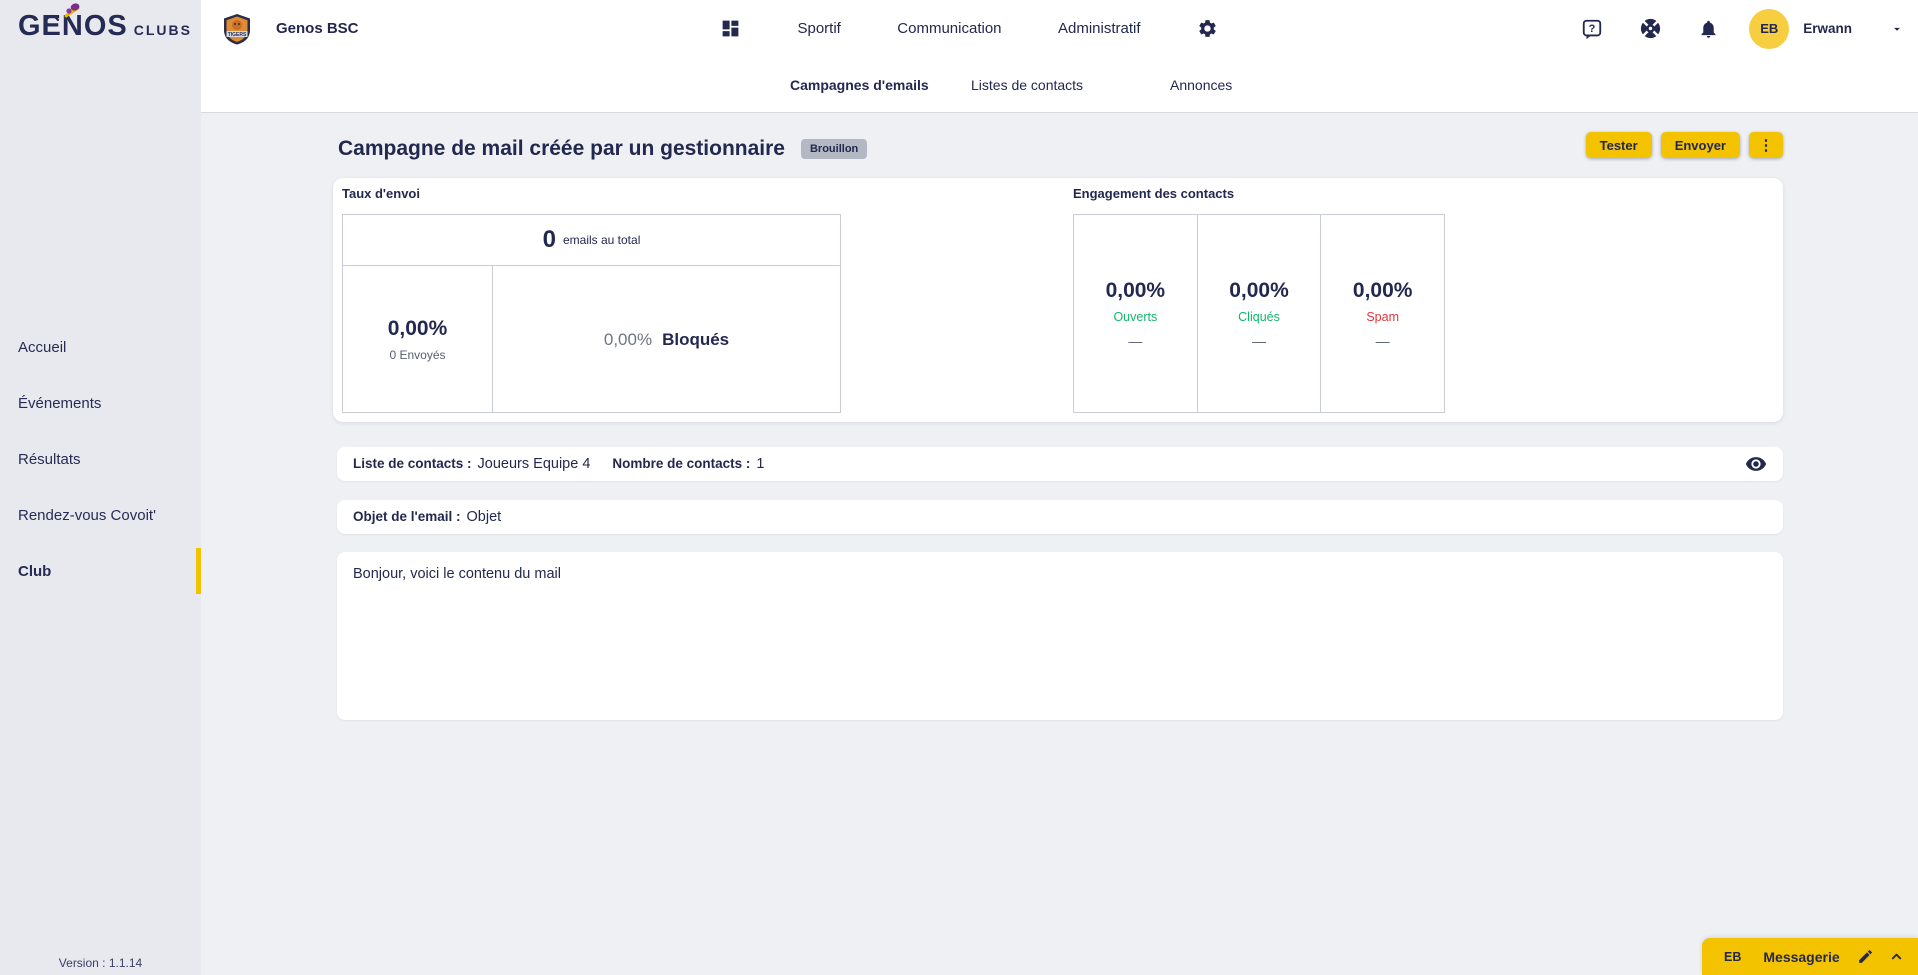  I want to click on tab-listes-de-contacts: Listes de contacts, so click(1027, 84).